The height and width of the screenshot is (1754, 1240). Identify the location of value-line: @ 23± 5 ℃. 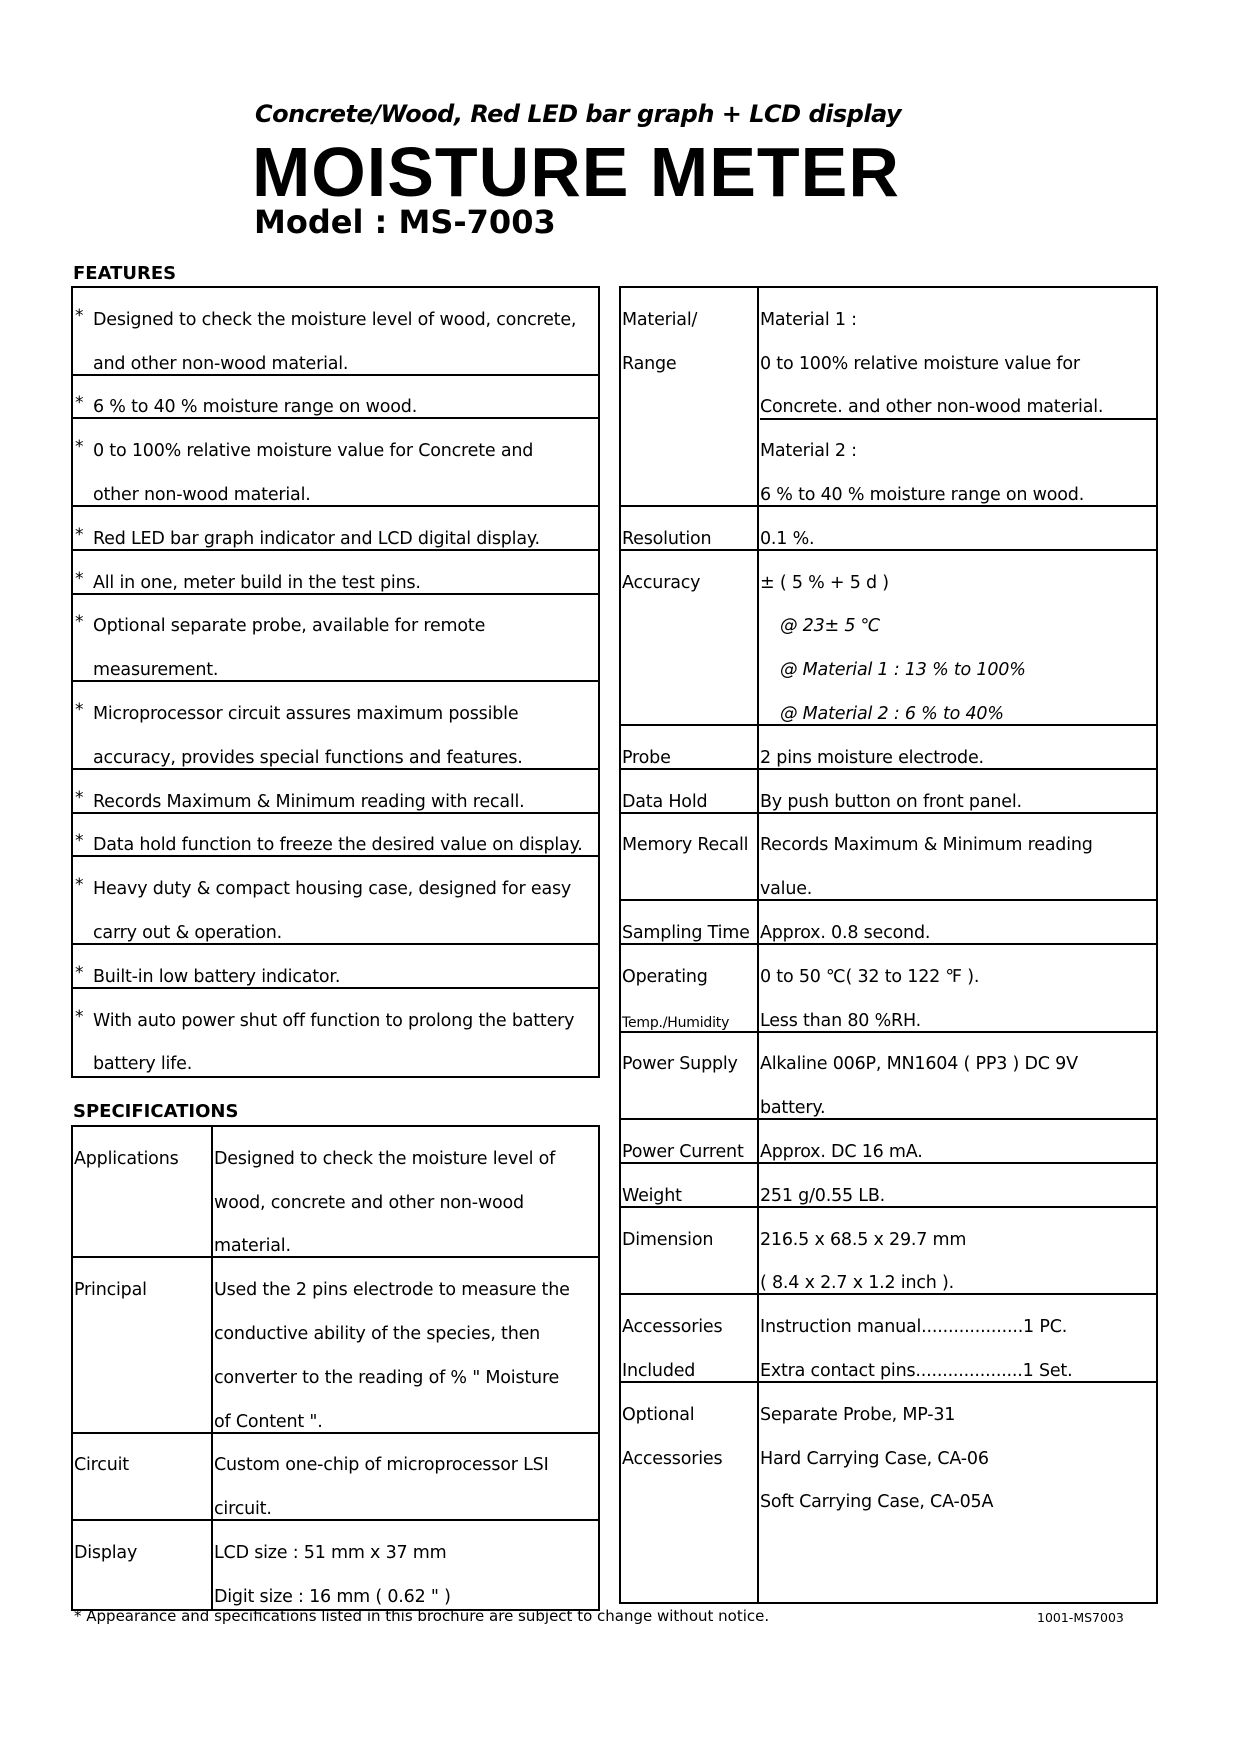
(830, 626).